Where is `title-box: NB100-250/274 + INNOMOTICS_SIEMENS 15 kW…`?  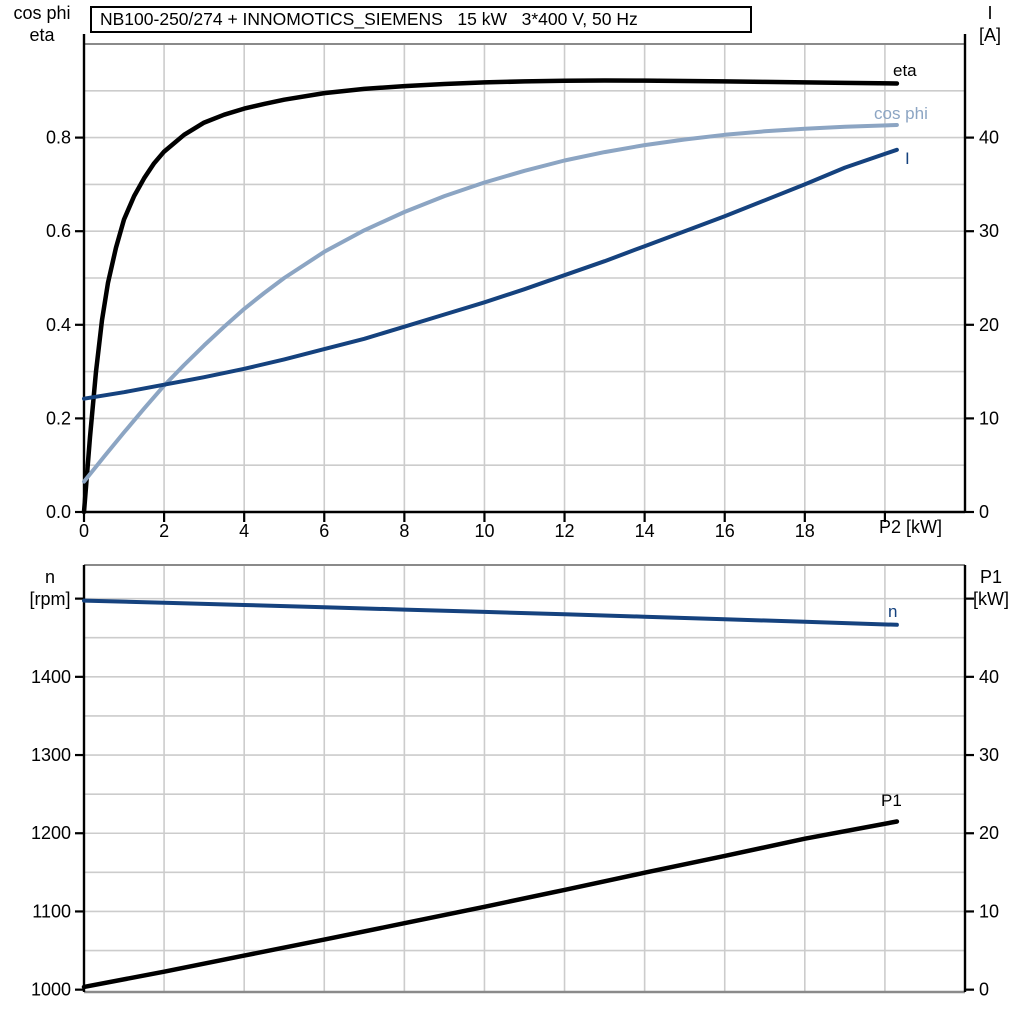
title-box: NB100-250/274 + INNOMOTICS_SIEMENS 15 kW… is located at coordinates (421, 19).